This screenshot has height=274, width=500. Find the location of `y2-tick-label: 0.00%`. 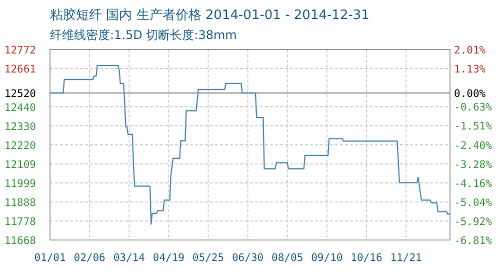

y2-tick-label: 0.00% is located at coordinates (470, 94).